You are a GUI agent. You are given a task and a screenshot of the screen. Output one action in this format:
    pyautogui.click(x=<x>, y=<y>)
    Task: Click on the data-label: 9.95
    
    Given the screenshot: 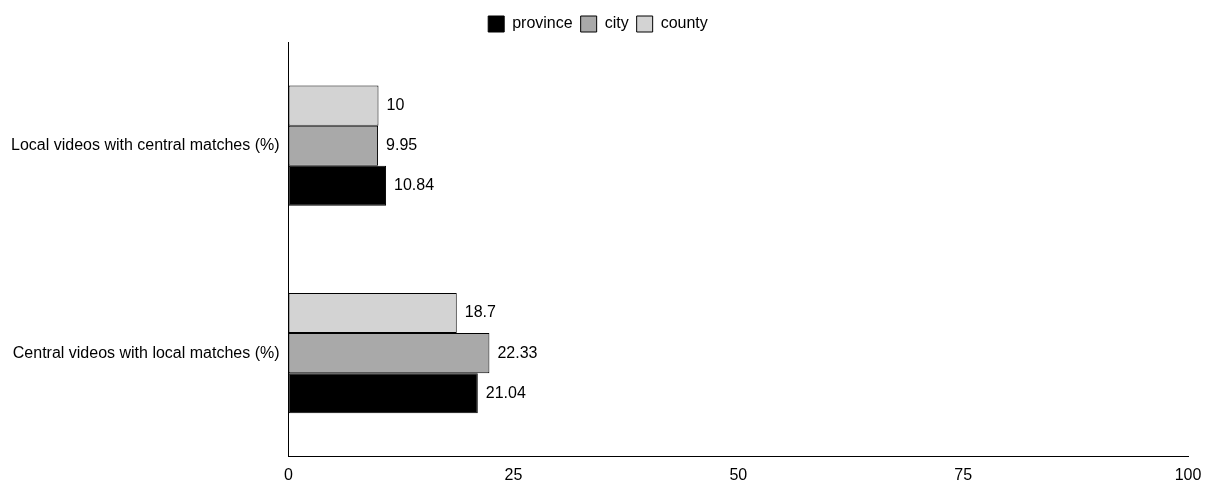 What is the action you would take?
    pyautogui.click(x=402, y=145)
    